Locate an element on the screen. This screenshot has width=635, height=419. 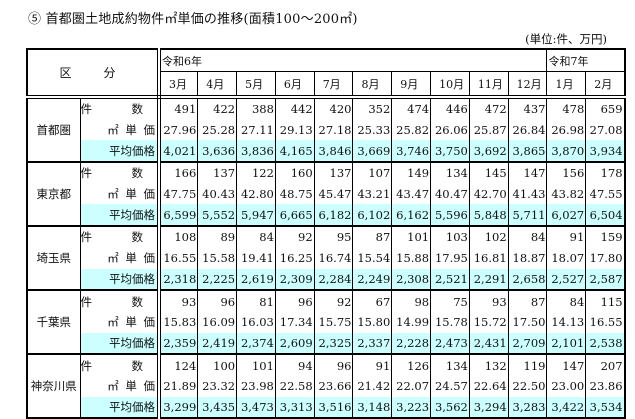
cell-unit-price: 25.87 is located at coordinates (488, 130).